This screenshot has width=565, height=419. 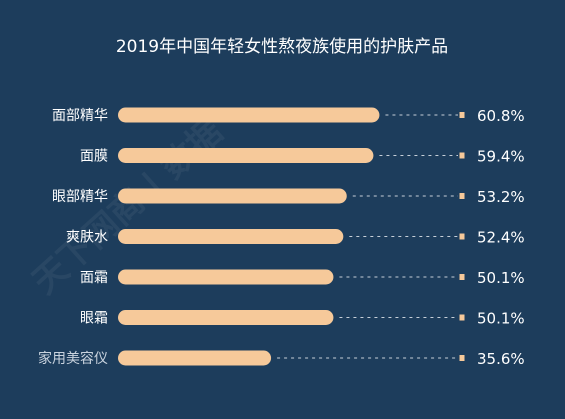 What do you see at coordinates (501, 157) in the screenshot?
I see `value-label: 59.4%` at bounding box center [501, 157].